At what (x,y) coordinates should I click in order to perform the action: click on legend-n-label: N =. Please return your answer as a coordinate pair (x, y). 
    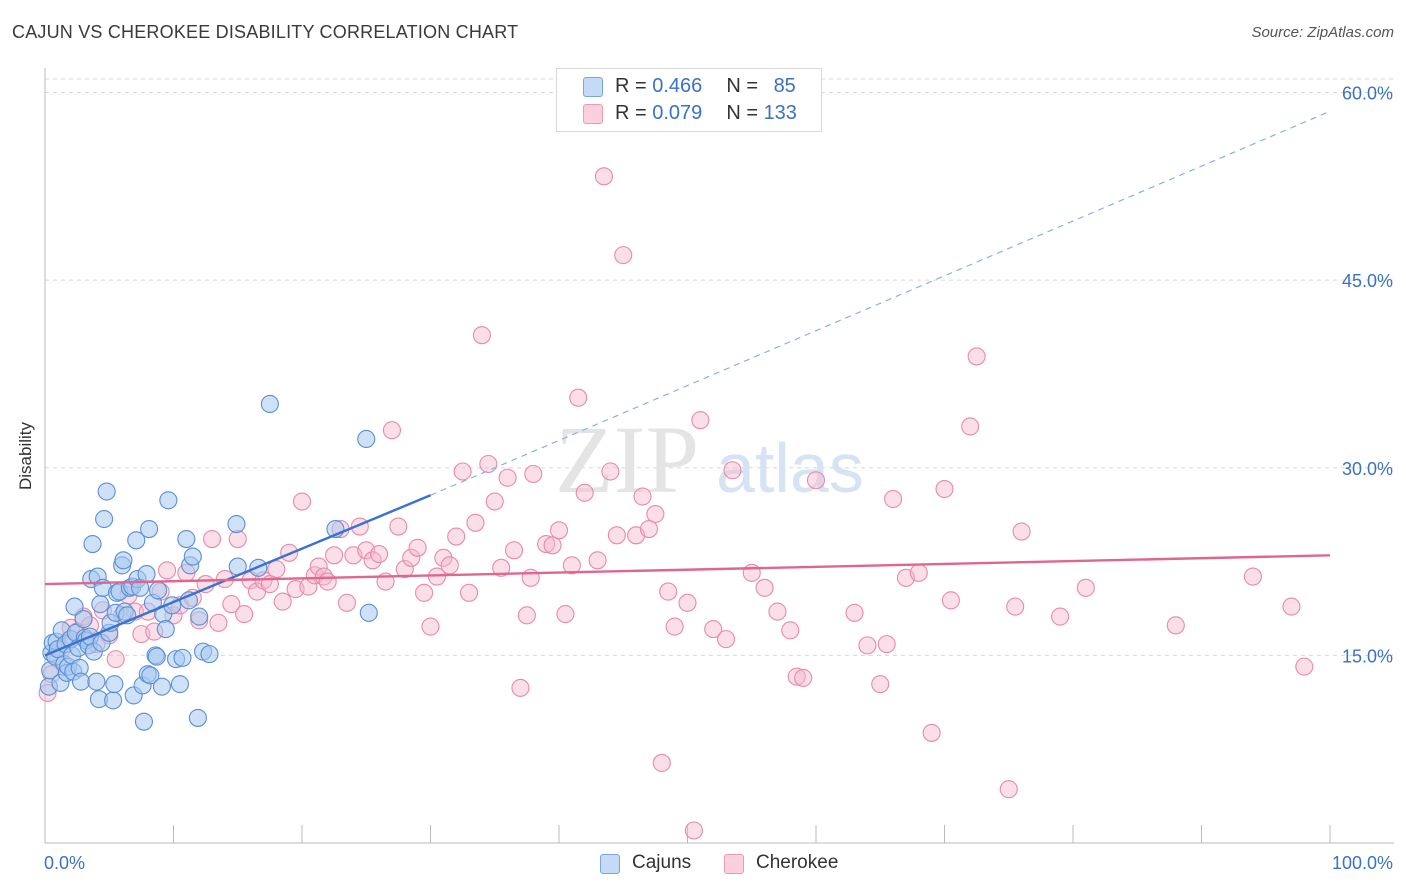
    Looking at the image, I should click on (745, 113).